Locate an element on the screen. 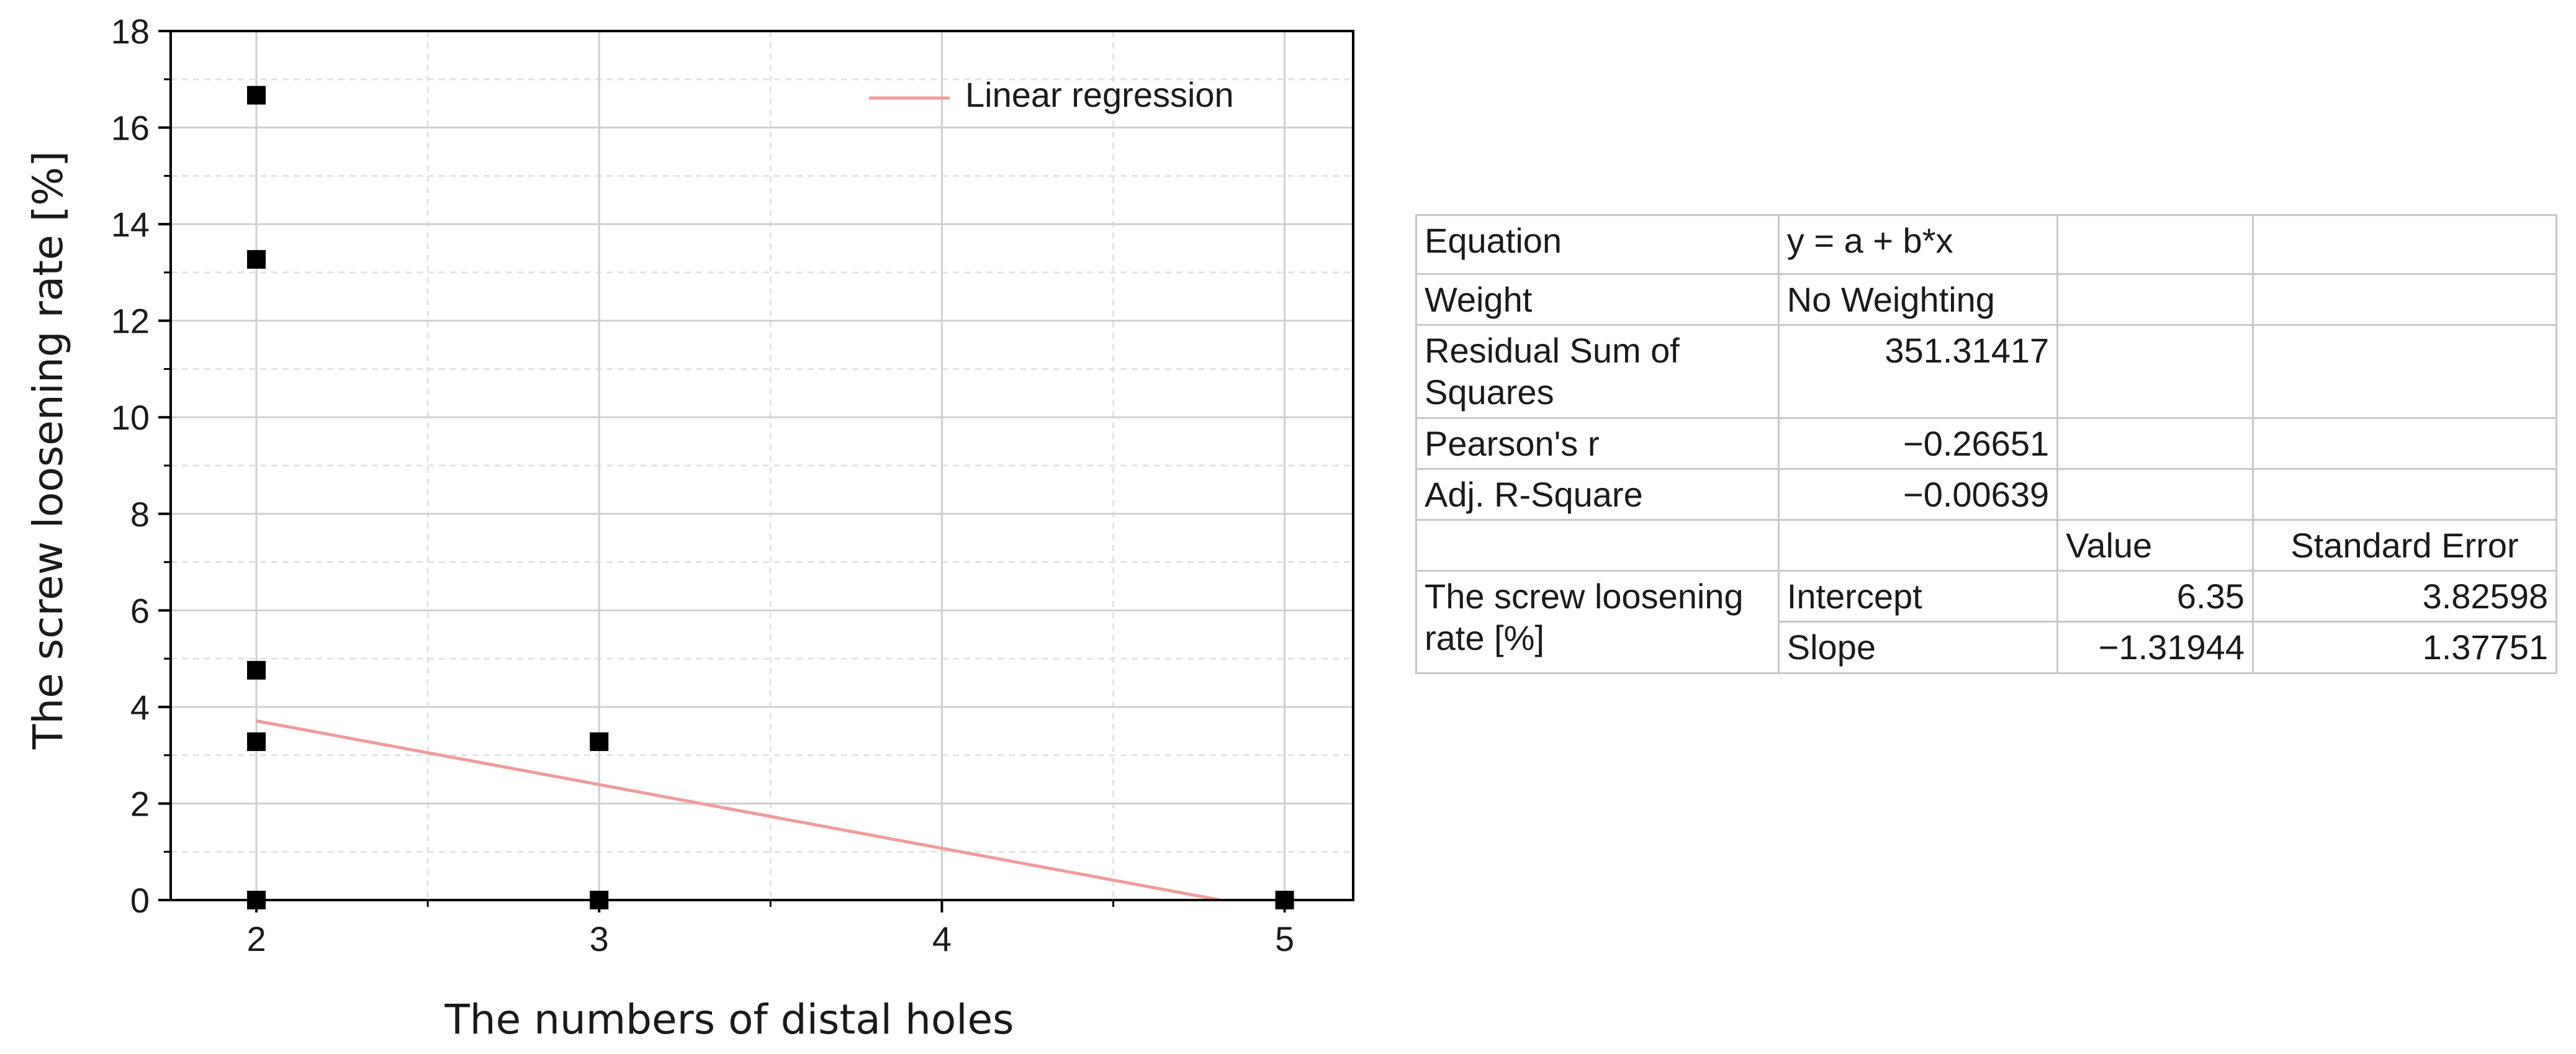 The height and width of the screenshot is (1054, 2576). header-error: Standard Error is located at coordinates (2404, 545).